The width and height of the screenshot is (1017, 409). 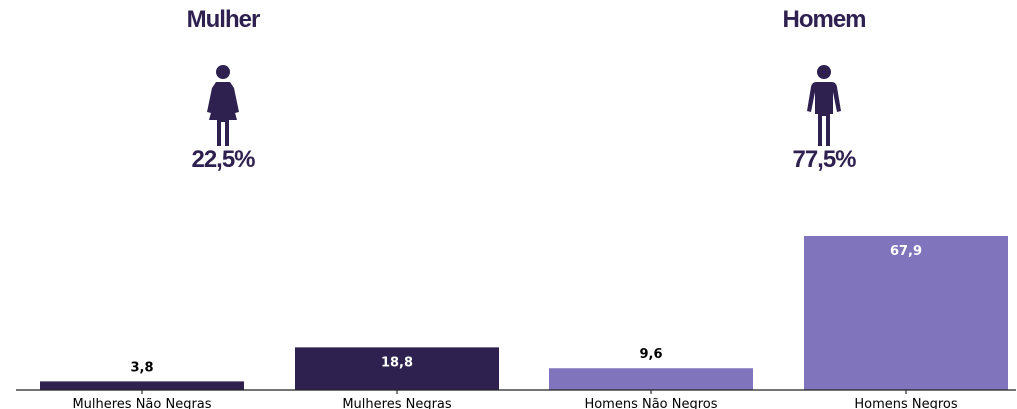 What do you see at coordinates (650, 354) in the screenshot?
I see `bar-value-label-2: 9,6` at bounding box center [650, 354].